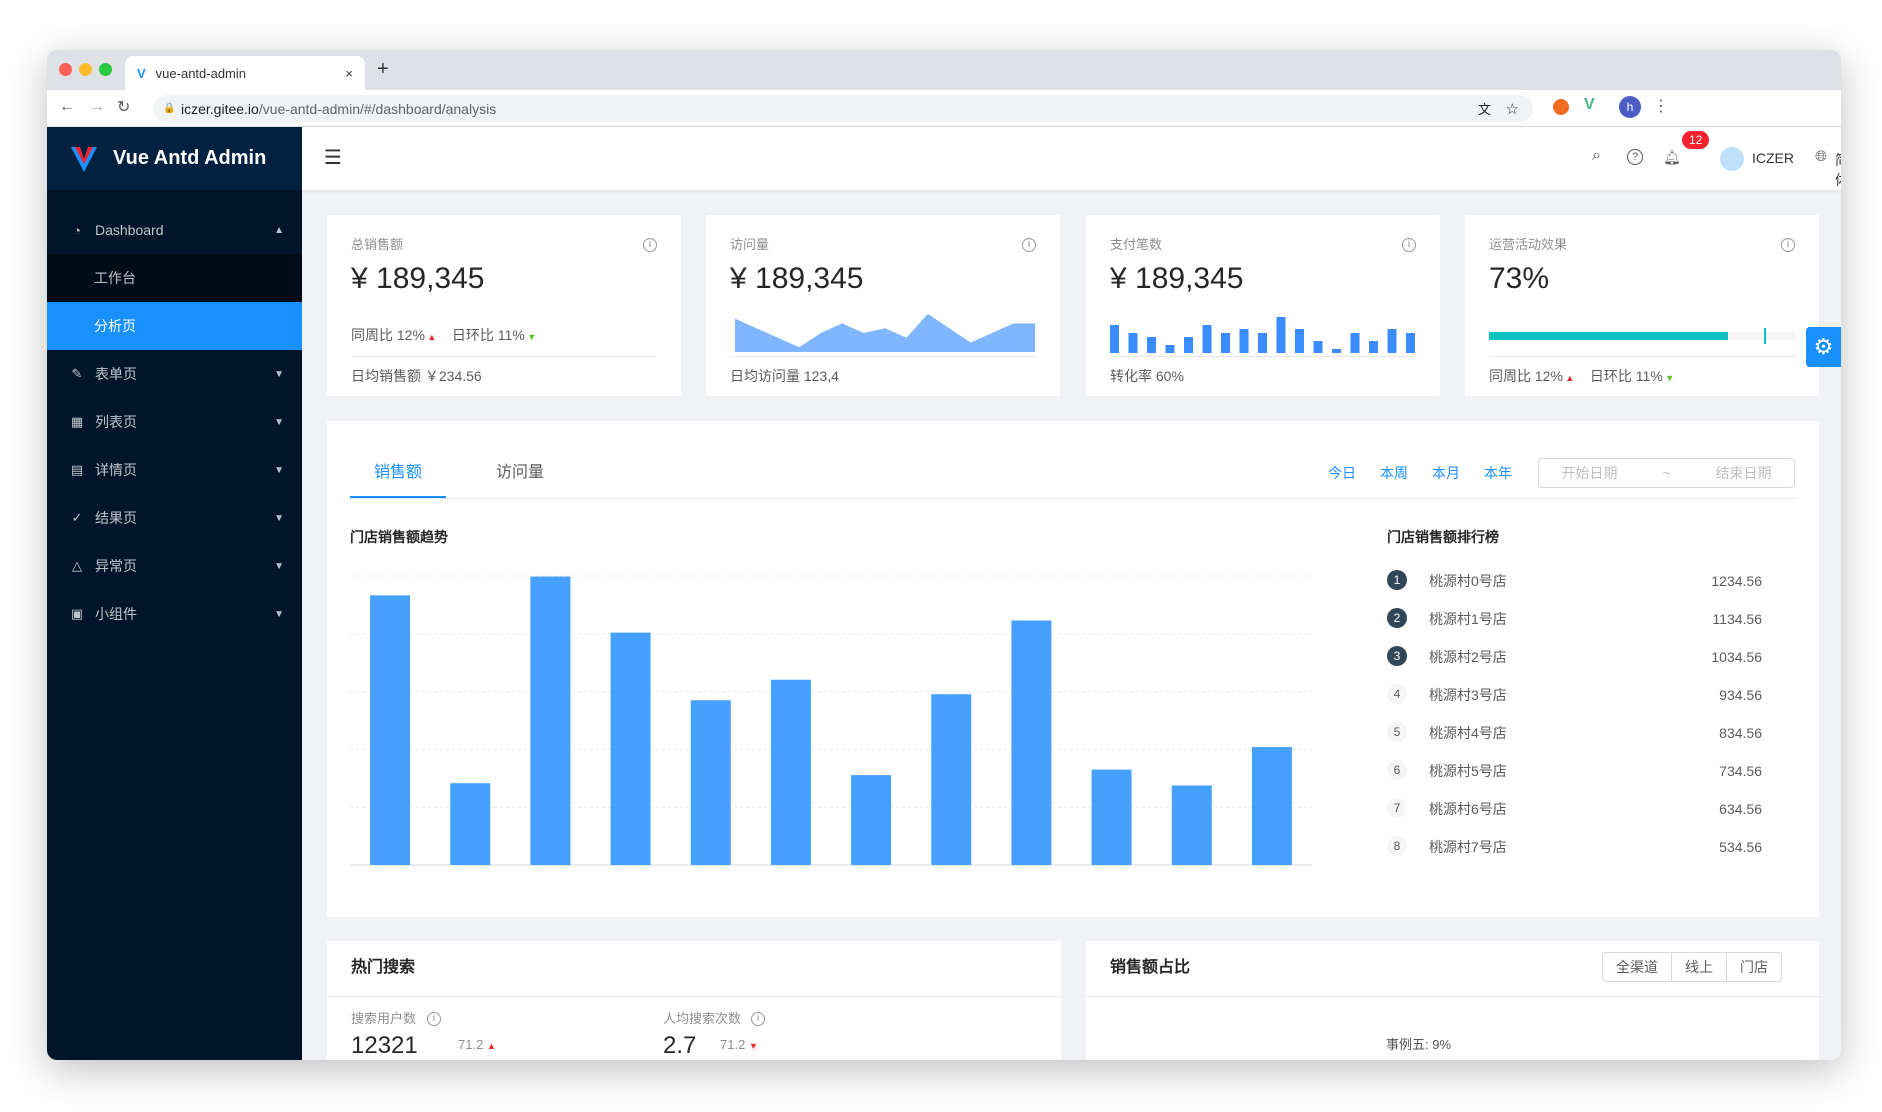 The image size is (1882, 1112). I want to click on tab-1: 访问量, so click(519, 472).